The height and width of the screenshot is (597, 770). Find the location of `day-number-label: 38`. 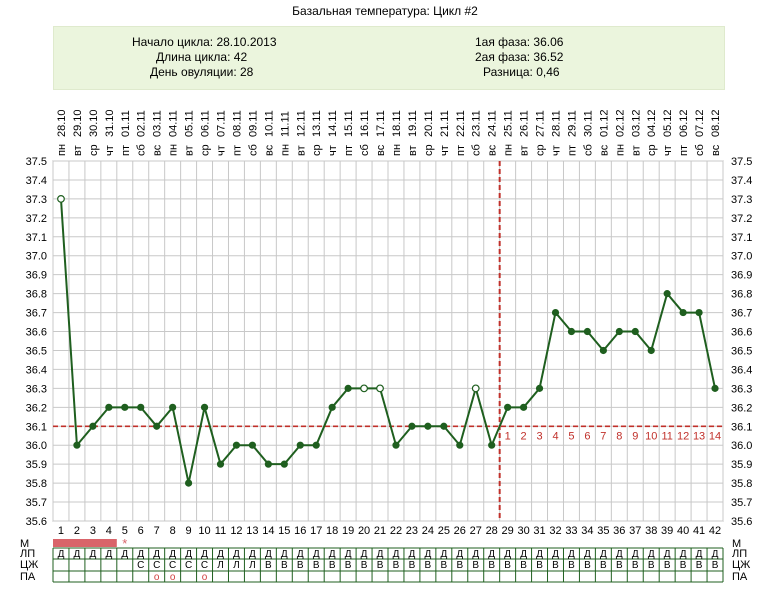

day-number-label: 38 is located at coordinates (651, 531).